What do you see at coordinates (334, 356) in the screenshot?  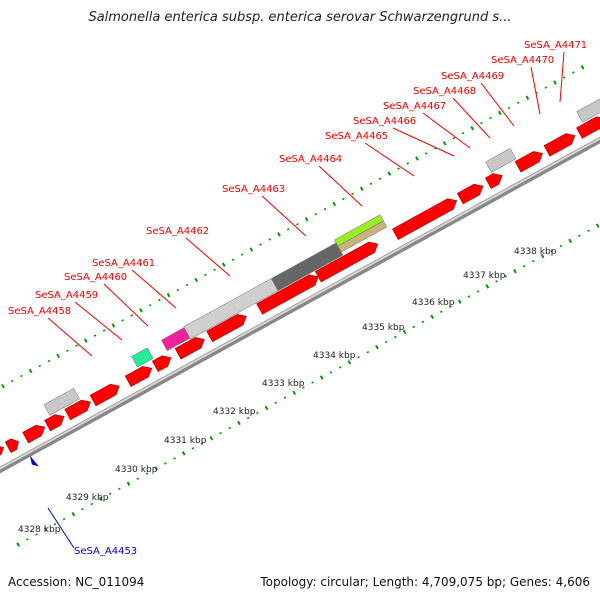 I see `scale-label: 4334 kbp` at bounding box center [334, 356].